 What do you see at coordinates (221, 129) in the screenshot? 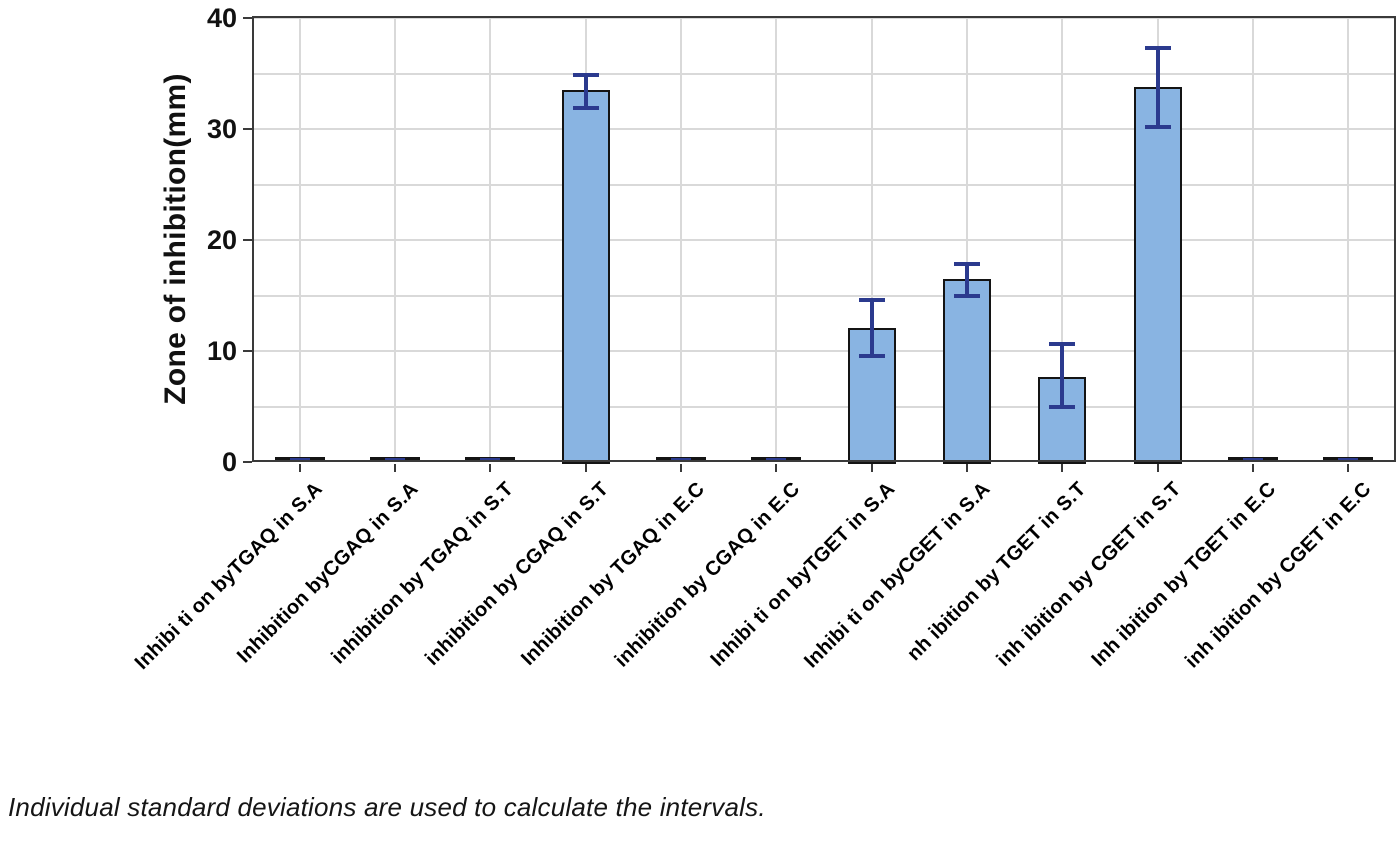
I see `y-tick-label: 30` at bounding box center [221, 129].